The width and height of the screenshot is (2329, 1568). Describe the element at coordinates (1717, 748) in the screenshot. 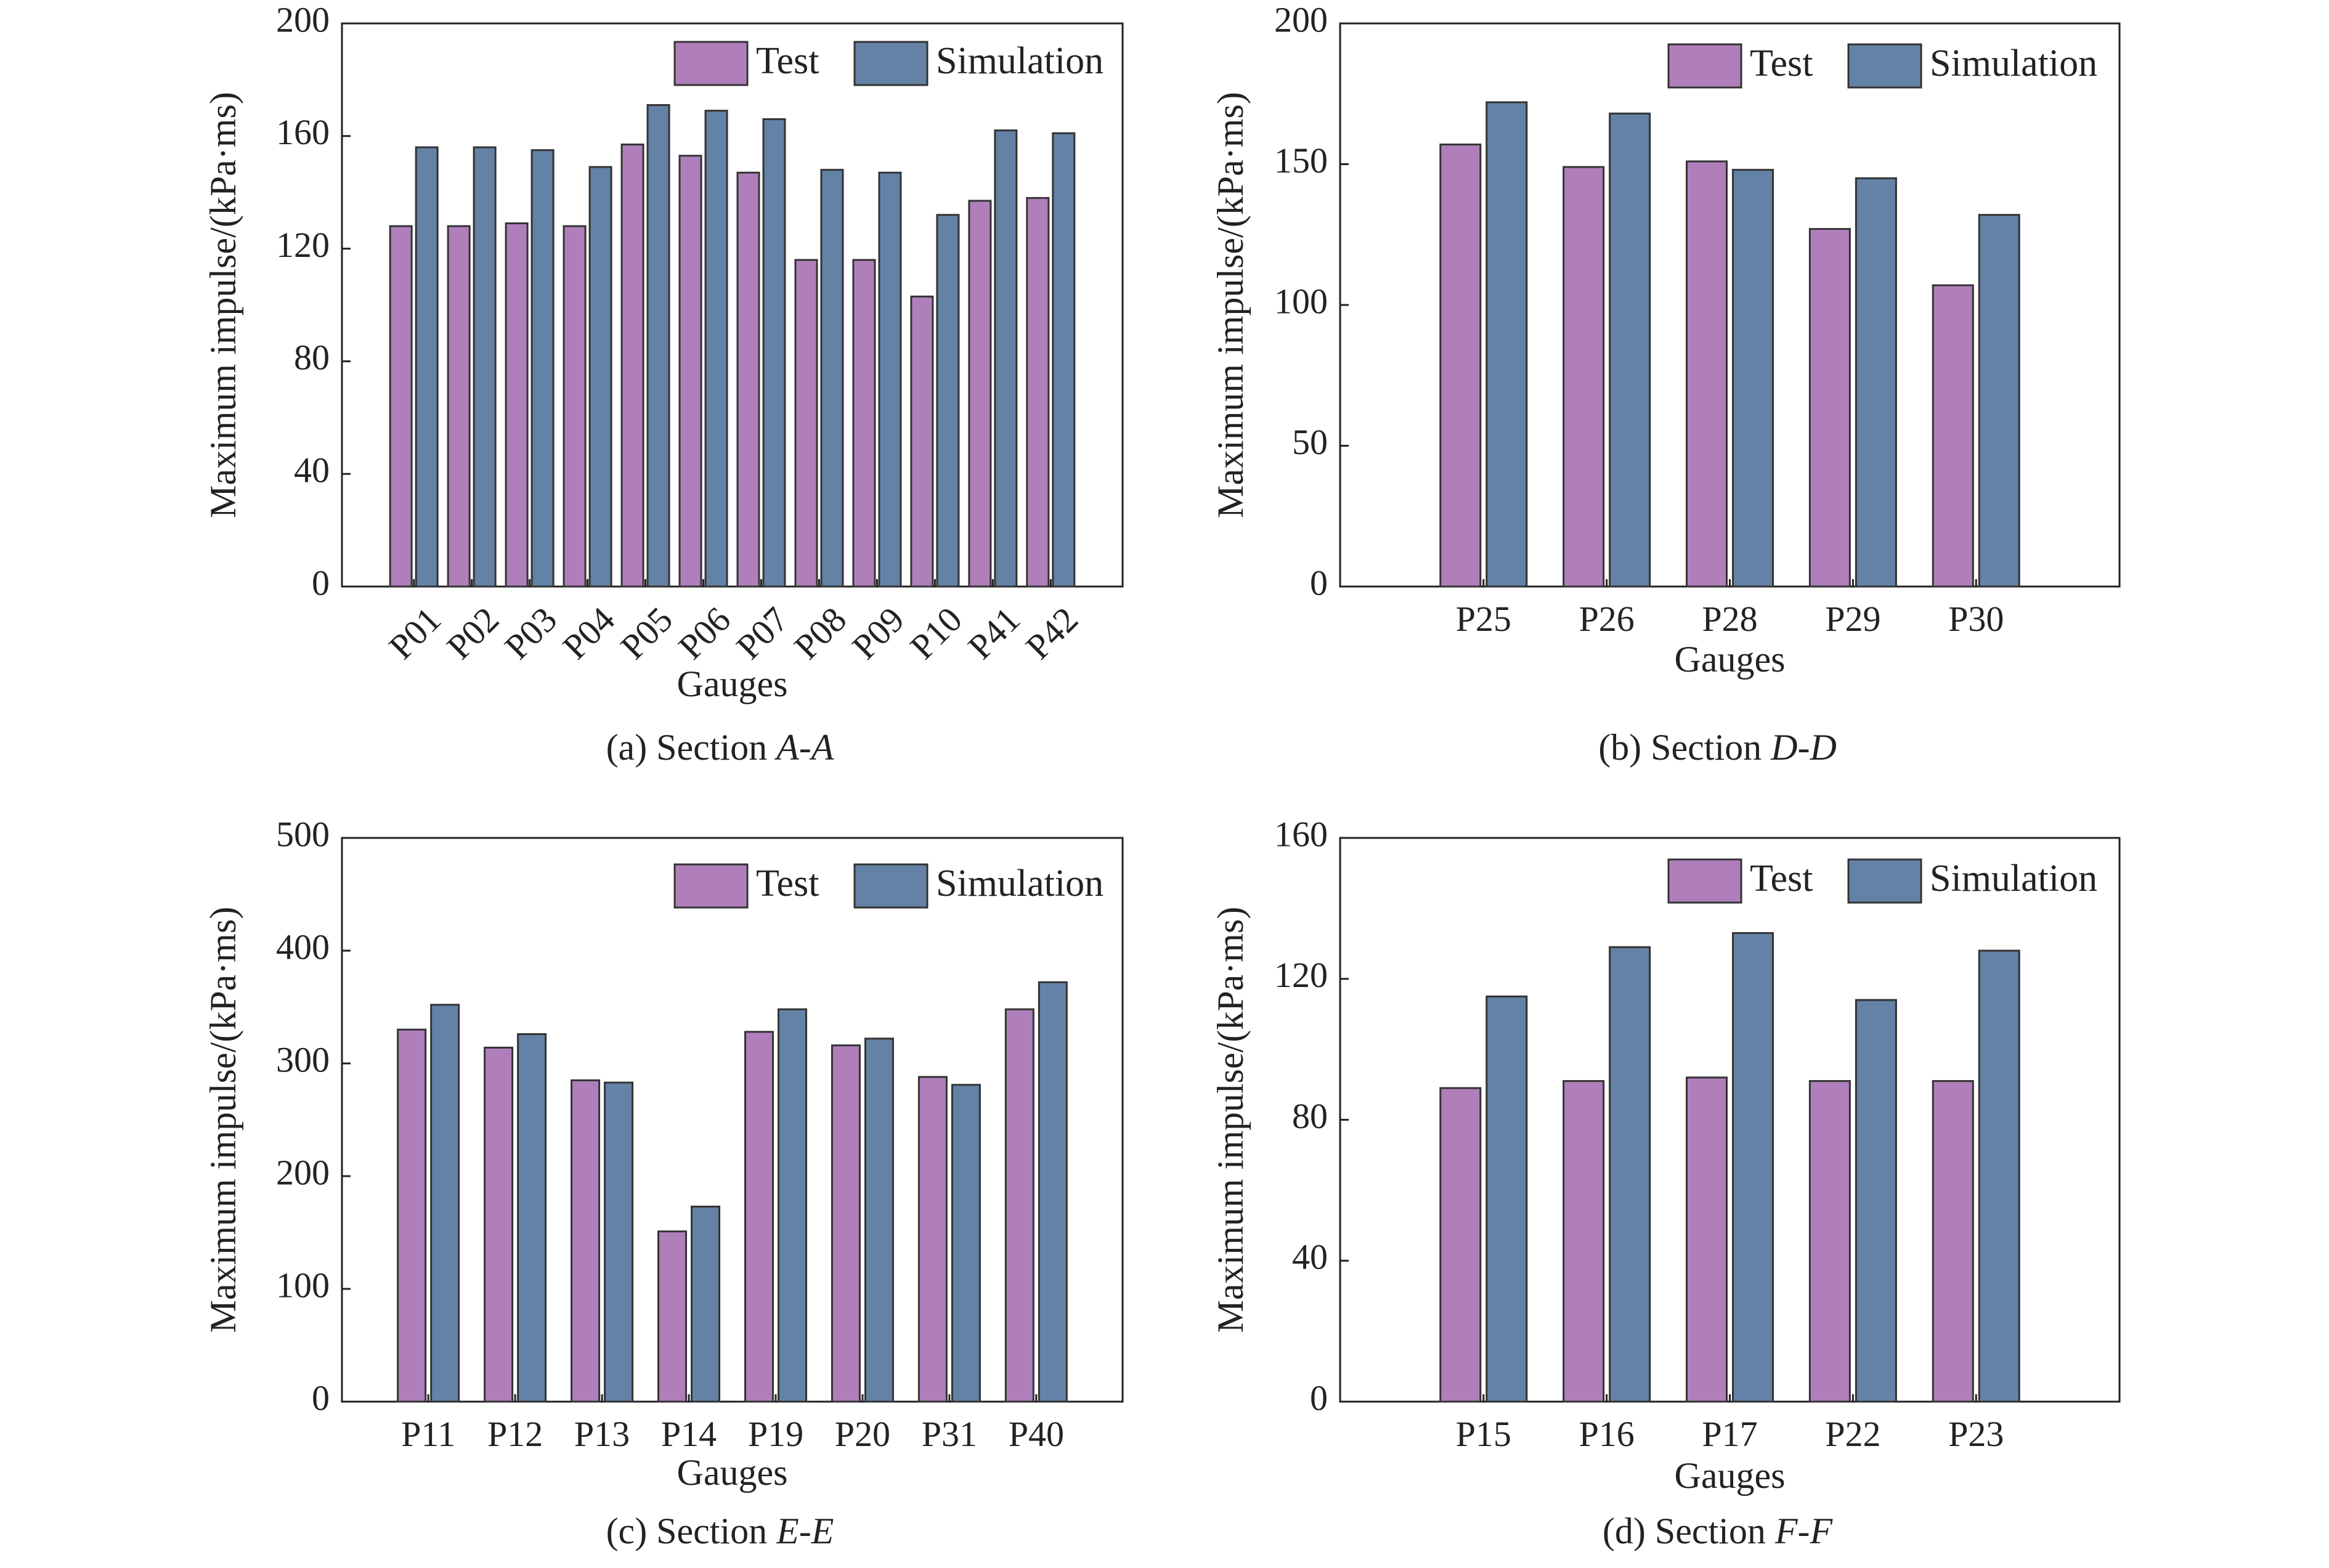

I see `panel-caption: (b) Section D-D` at that location.